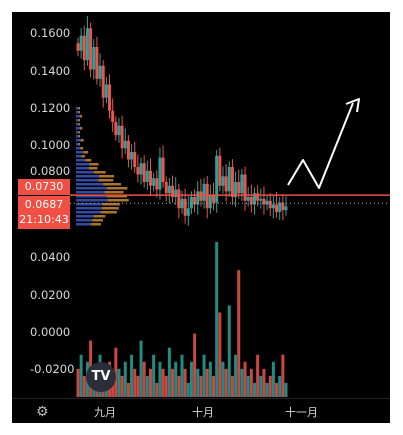 Image resolution: width=403 pixels, height=435 pixels. Describe the element at coordinates (42, 412) in the screenshot. I see `gear-icon: ⚙` at that location.